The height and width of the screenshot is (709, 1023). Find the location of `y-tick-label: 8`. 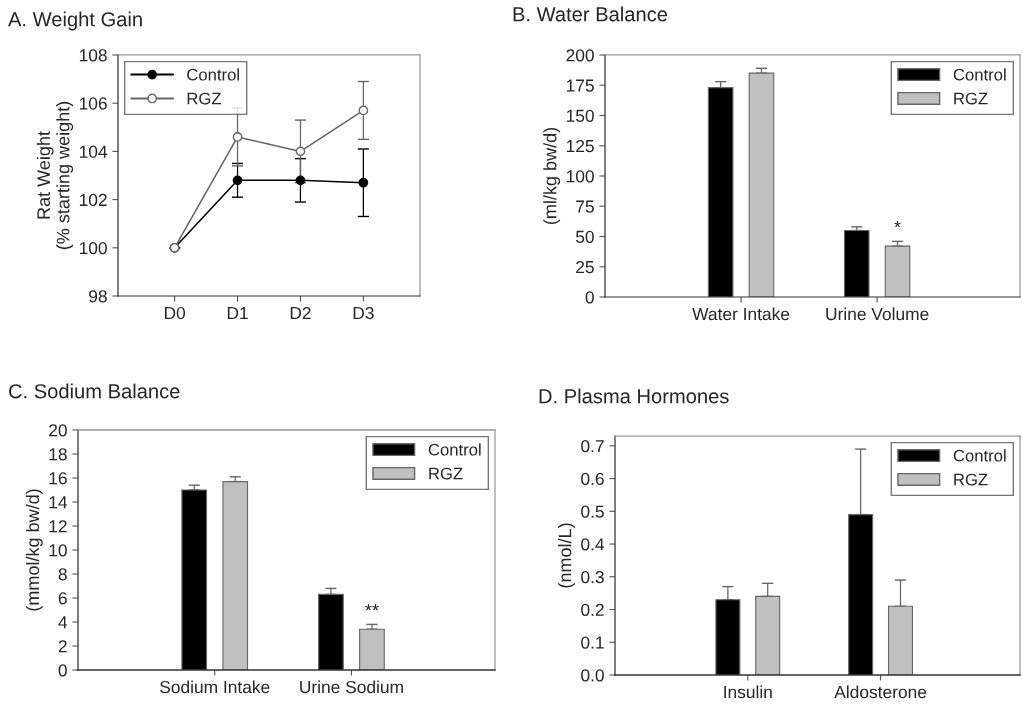

y-tick-label: 8 is located at coordinates (62, 574).